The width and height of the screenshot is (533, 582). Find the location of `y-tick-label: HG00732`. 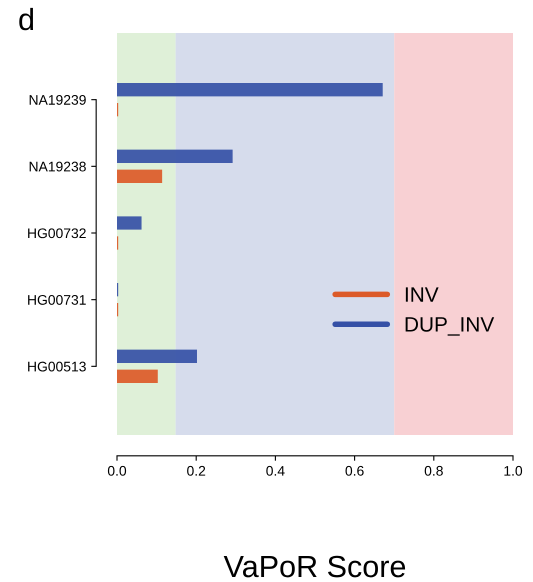

y-tick-label: HG00732 is located at coordinates (57, 233).